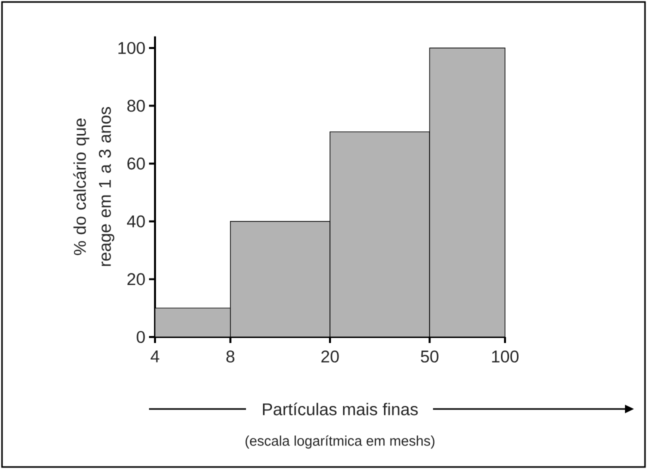 This screenshot has width=647, height=469. Describe the element at coordinates (135, 221) in the screenshot. I see `y-tick-label: 40` at that location.